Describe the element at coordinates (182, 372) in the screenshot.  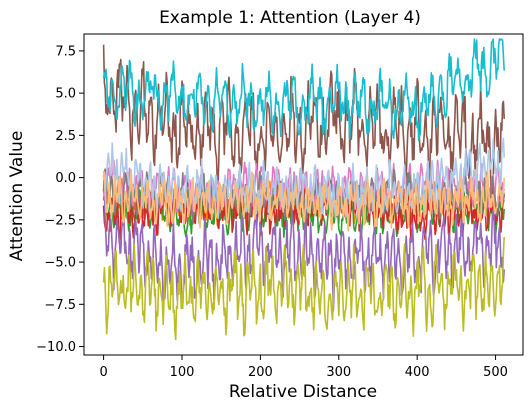
I see `x-tick-label: 100` at that location.